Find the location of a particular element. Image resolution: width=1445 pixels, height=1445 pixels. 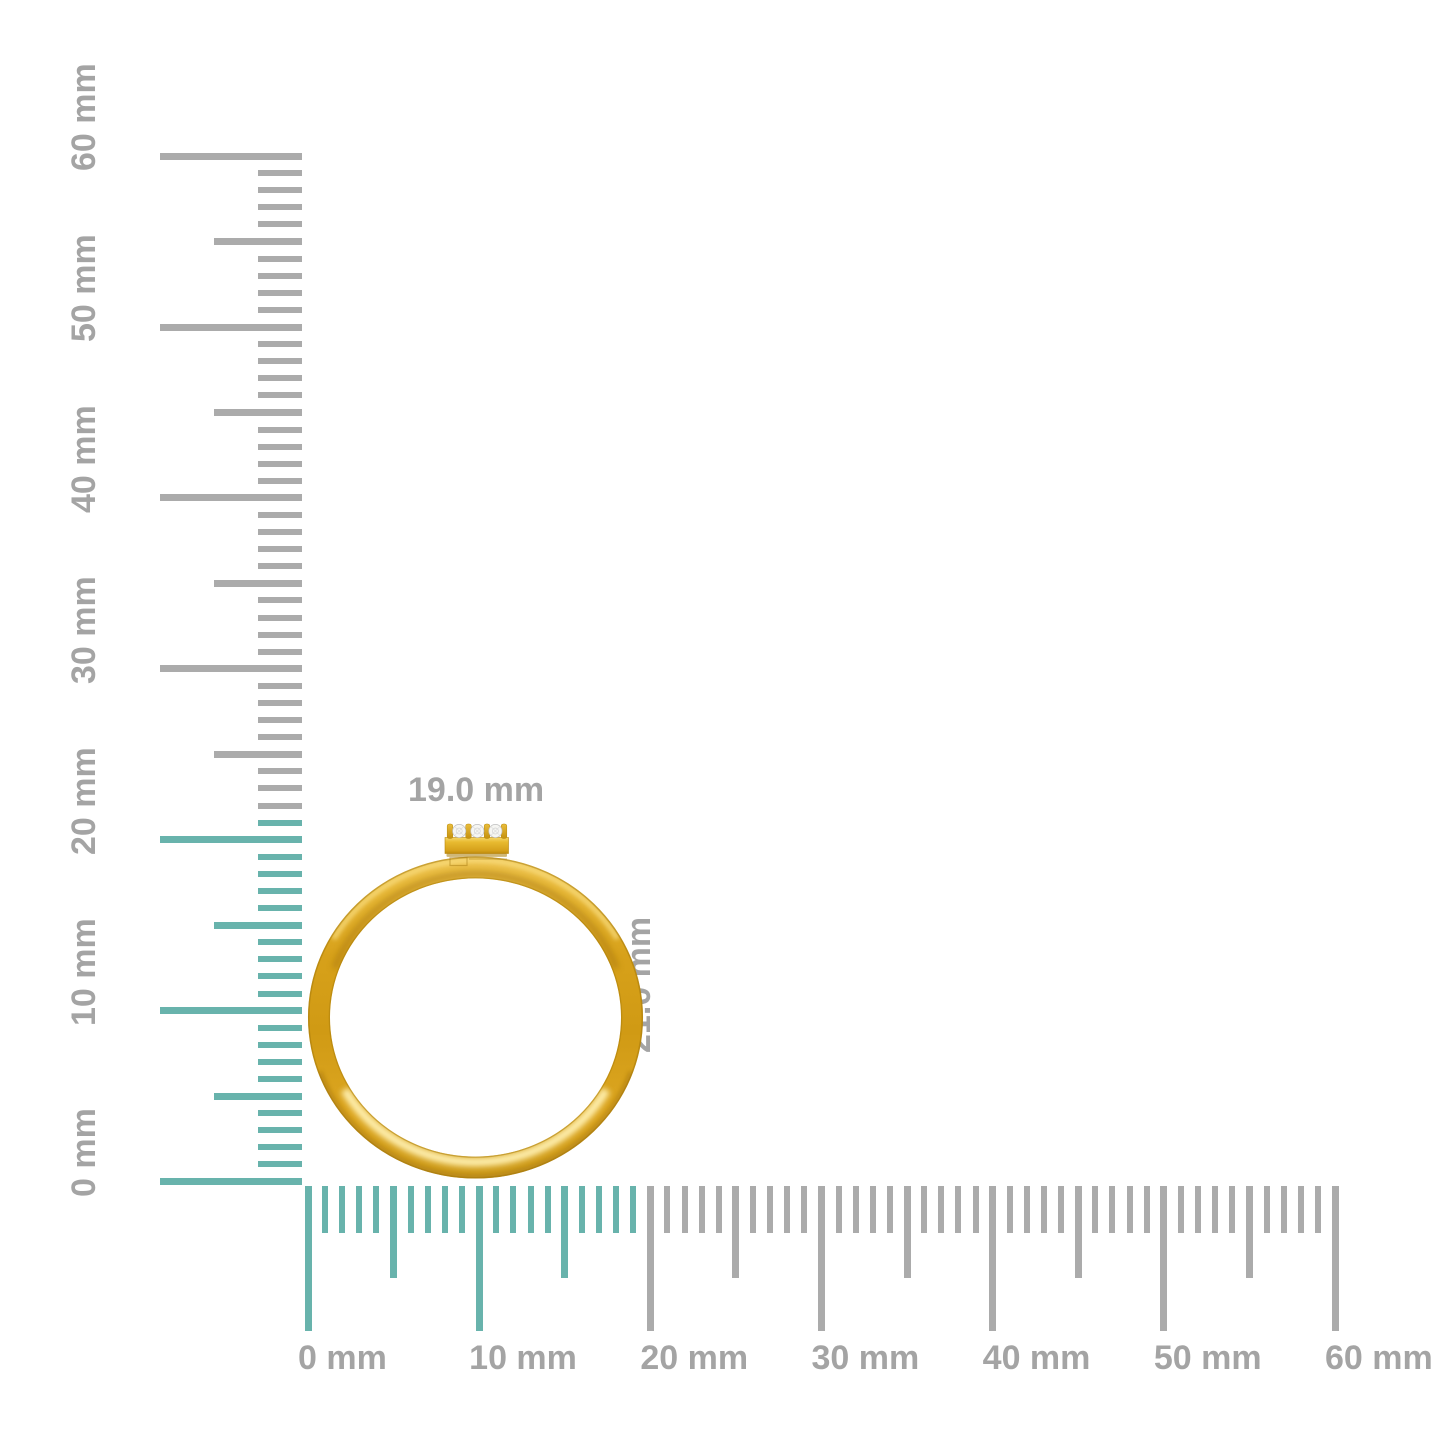

horizontal-ruler-tick-51mm is located at coordinates (1180, 1209).